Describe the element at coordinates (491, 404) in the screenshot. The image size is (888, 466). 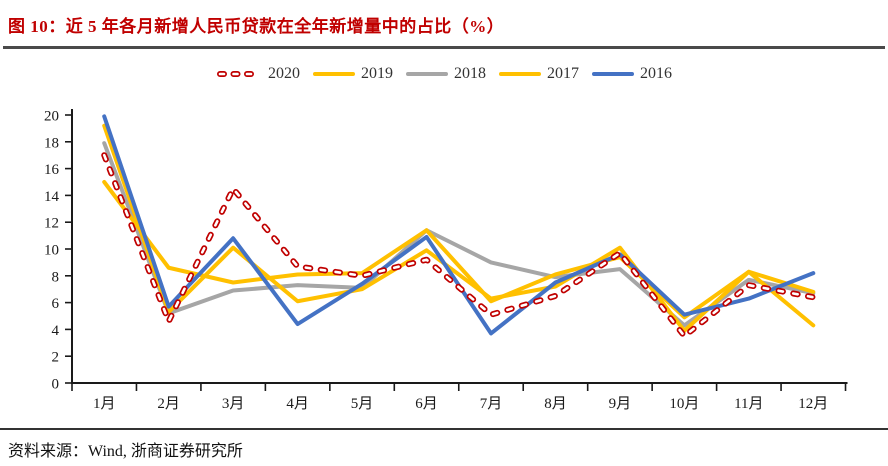
I see `x-tick-label: 7月` at that location.